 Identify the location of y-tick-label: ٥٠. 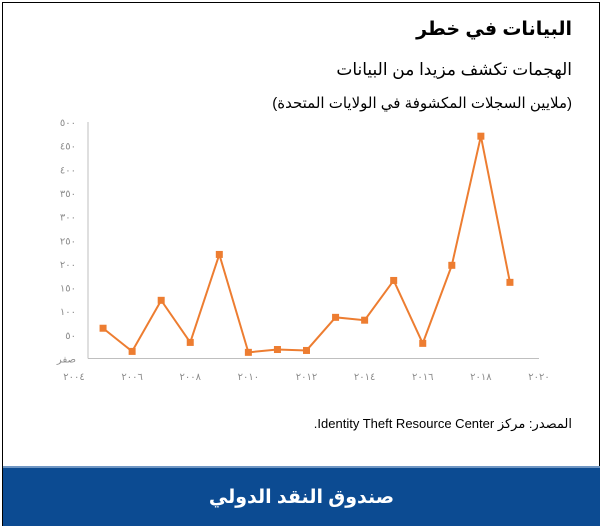
(70, 336).